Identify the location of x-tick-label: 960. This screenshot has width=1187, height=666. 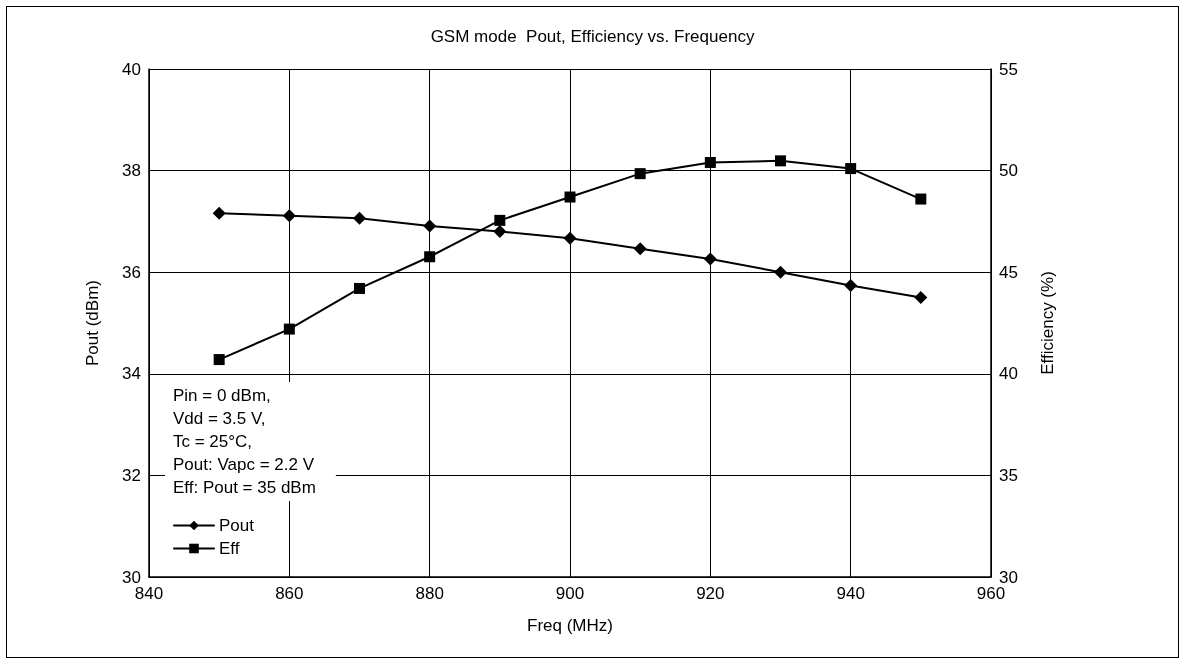
(991, 593).